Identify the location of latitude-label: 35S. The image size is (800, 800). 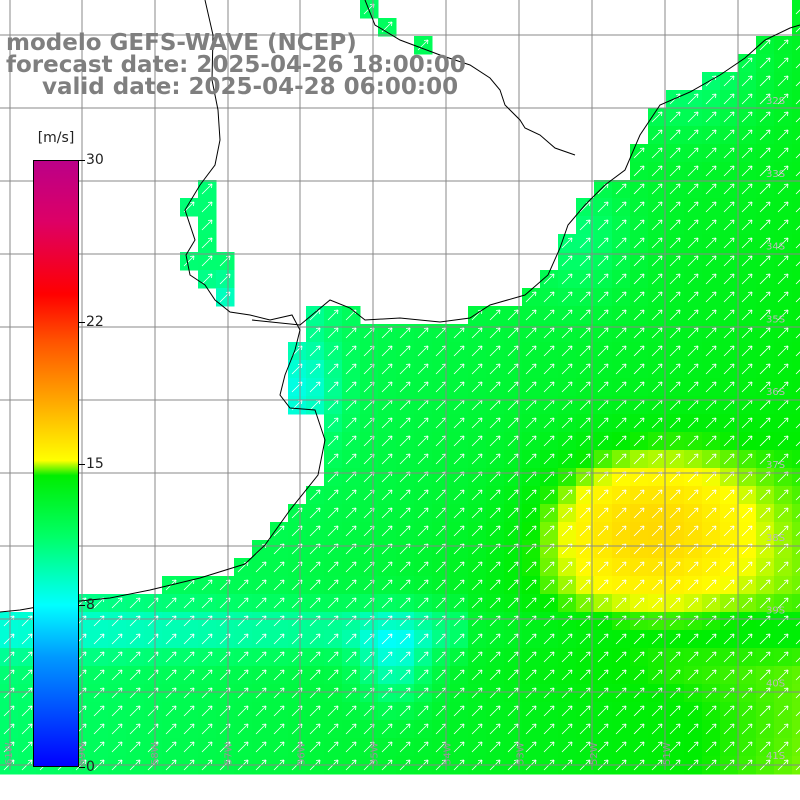
(775, 319).